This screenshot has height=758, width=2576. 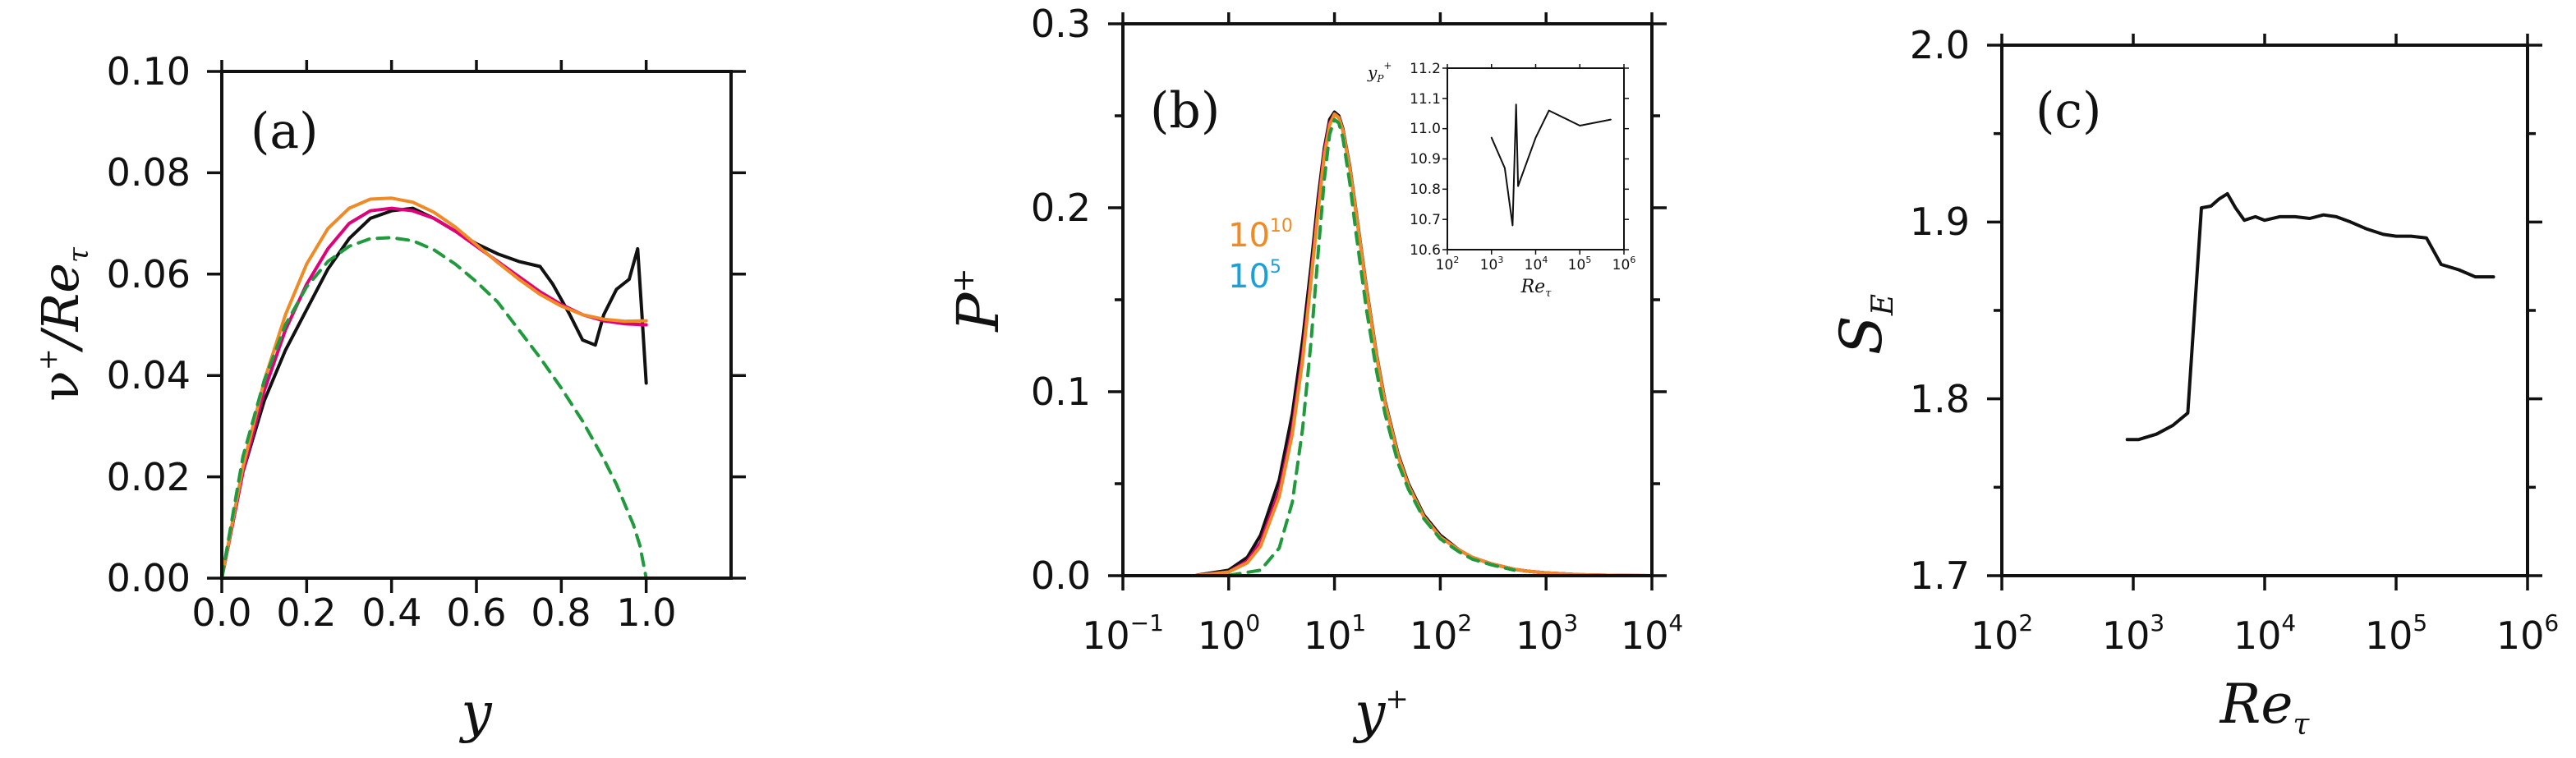 What do you see at coordinates (149, 375) in the screenshot?
I see `panel-a-y-tick-label: 0.04` at bounding box center [149, 375].